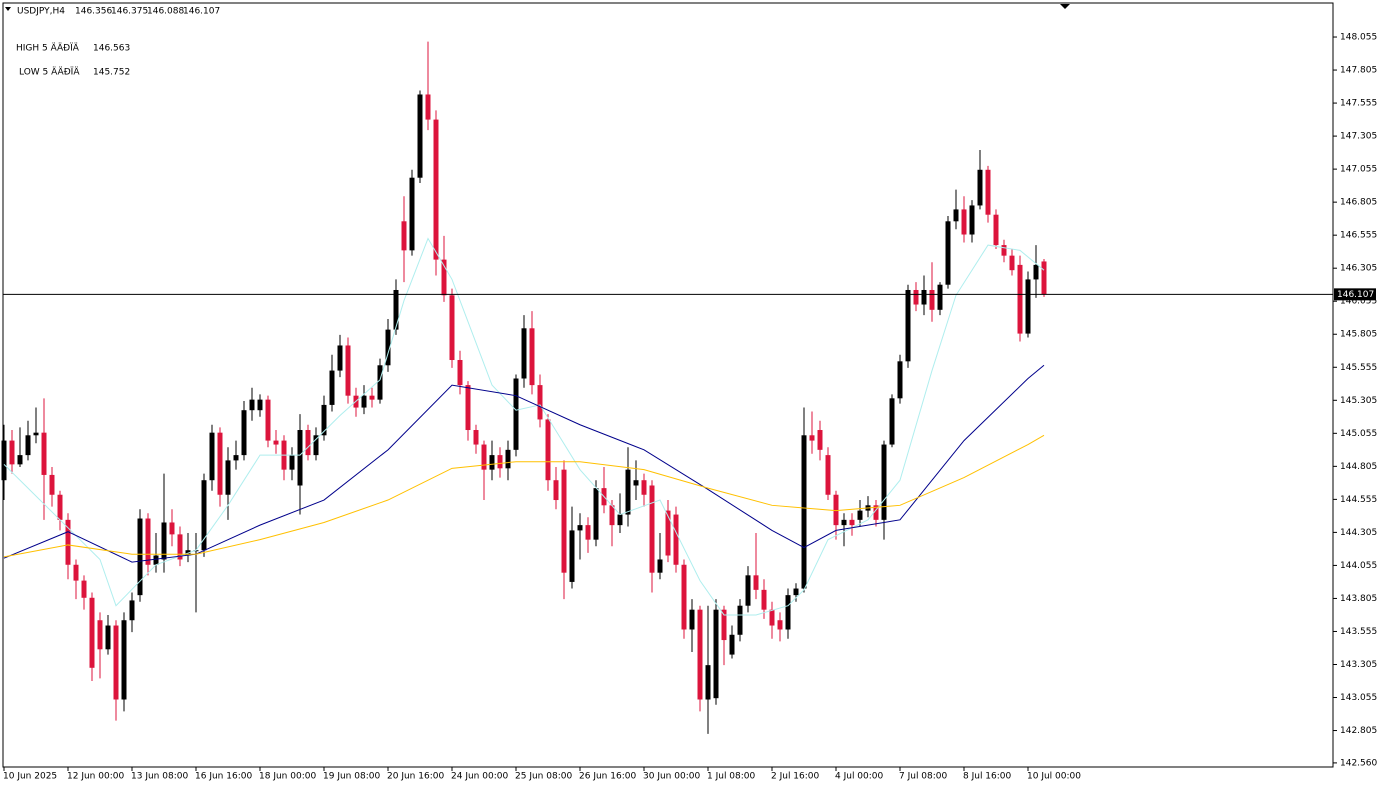 This screenshot has width=1381, height=789. Describe the element at coordinates (1358, 599) in the screenshot. I see `y-tick-label: 143.805` at that location.